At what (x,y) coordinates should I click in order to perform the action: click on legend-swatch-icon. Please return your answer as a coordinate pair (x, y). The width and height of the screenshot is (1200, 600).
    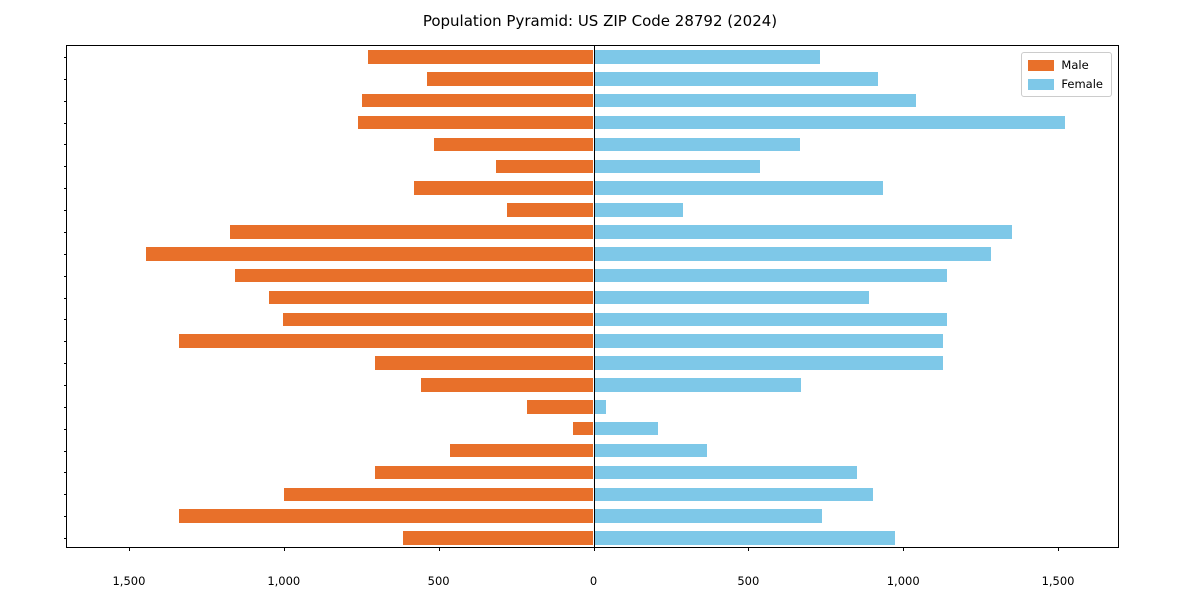
    Looking at the image, I should click on (1041, 65).